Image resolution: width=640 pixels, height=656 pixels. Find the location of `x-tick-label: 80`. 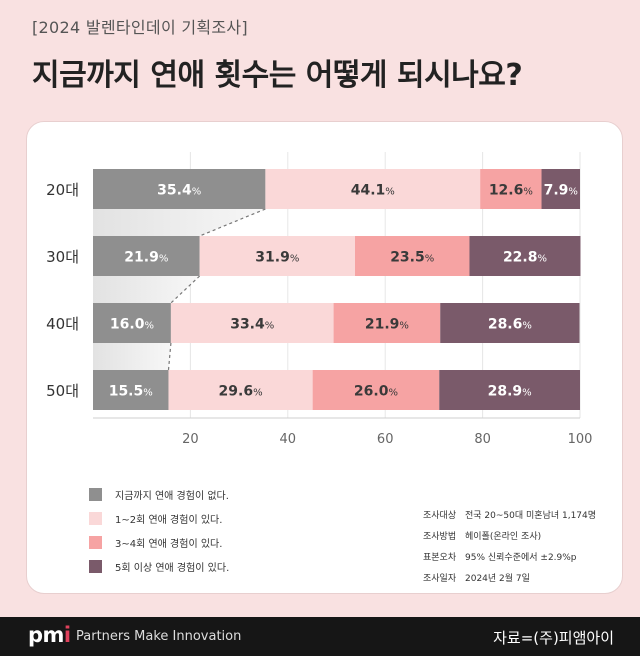

x-tick-label: 80 is located at coordinates (482, 439).